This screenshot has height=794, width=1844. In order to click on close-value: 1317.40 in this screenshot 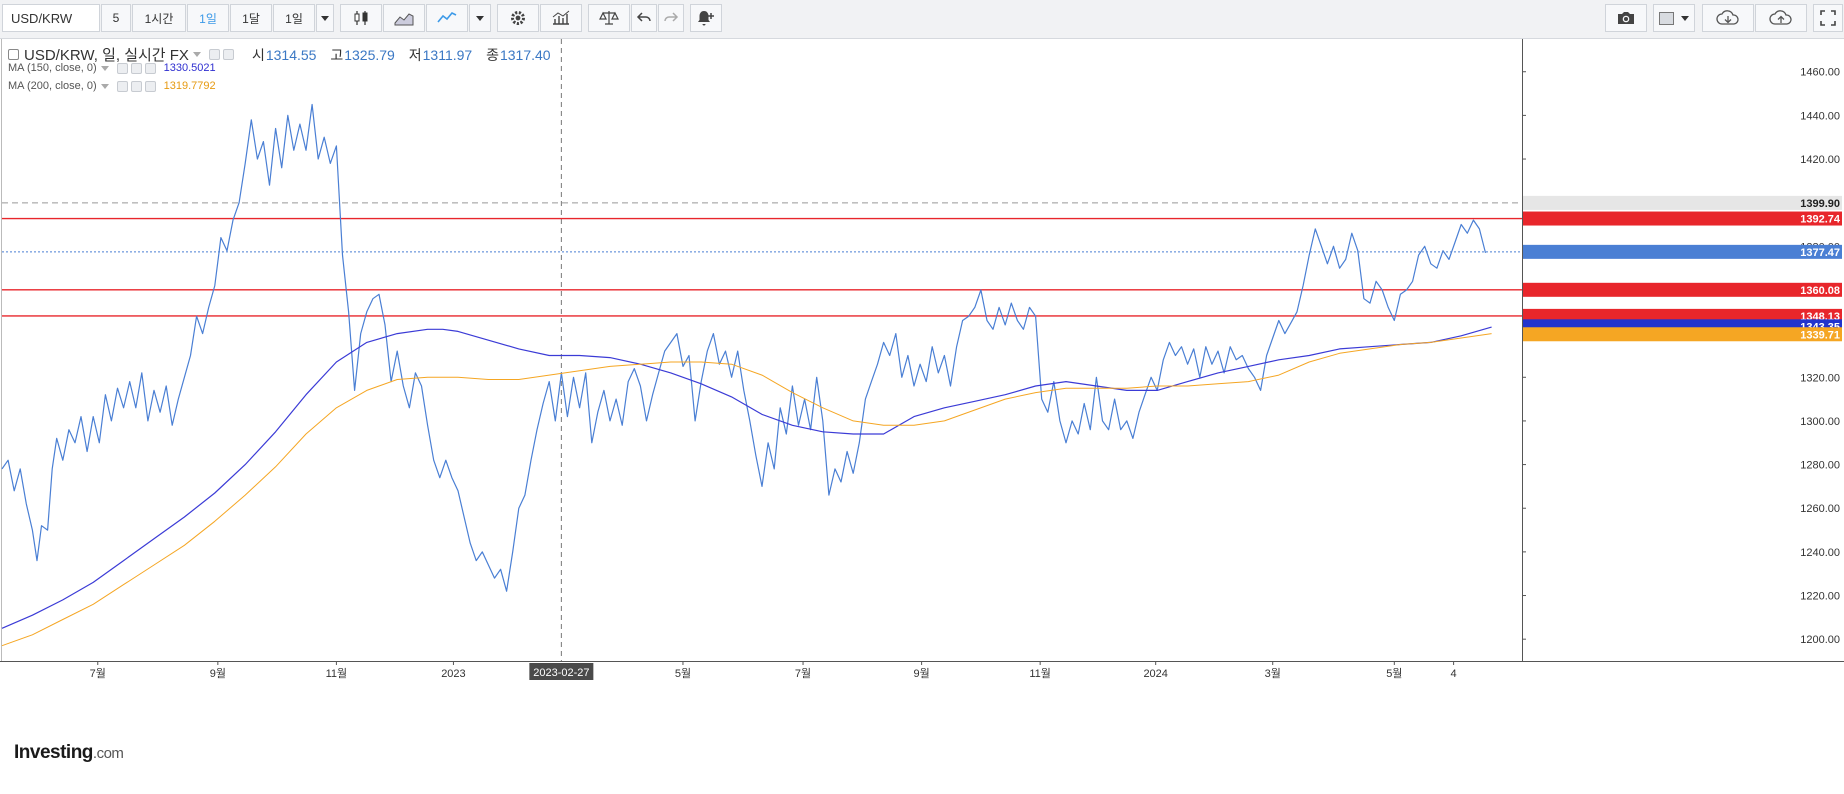, I will do `click(525, 54)`.